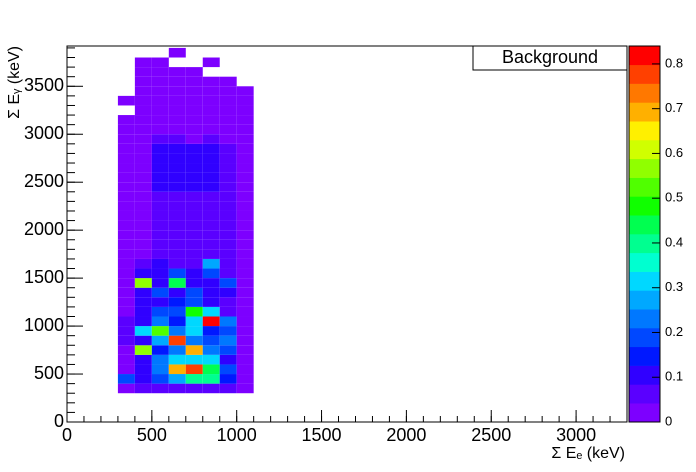 The width and height of the screenshot is (696, 472). Describe the element at coordinates (674, 241) in the screenshot. I see `z-tick-label: 0.4` at that location.